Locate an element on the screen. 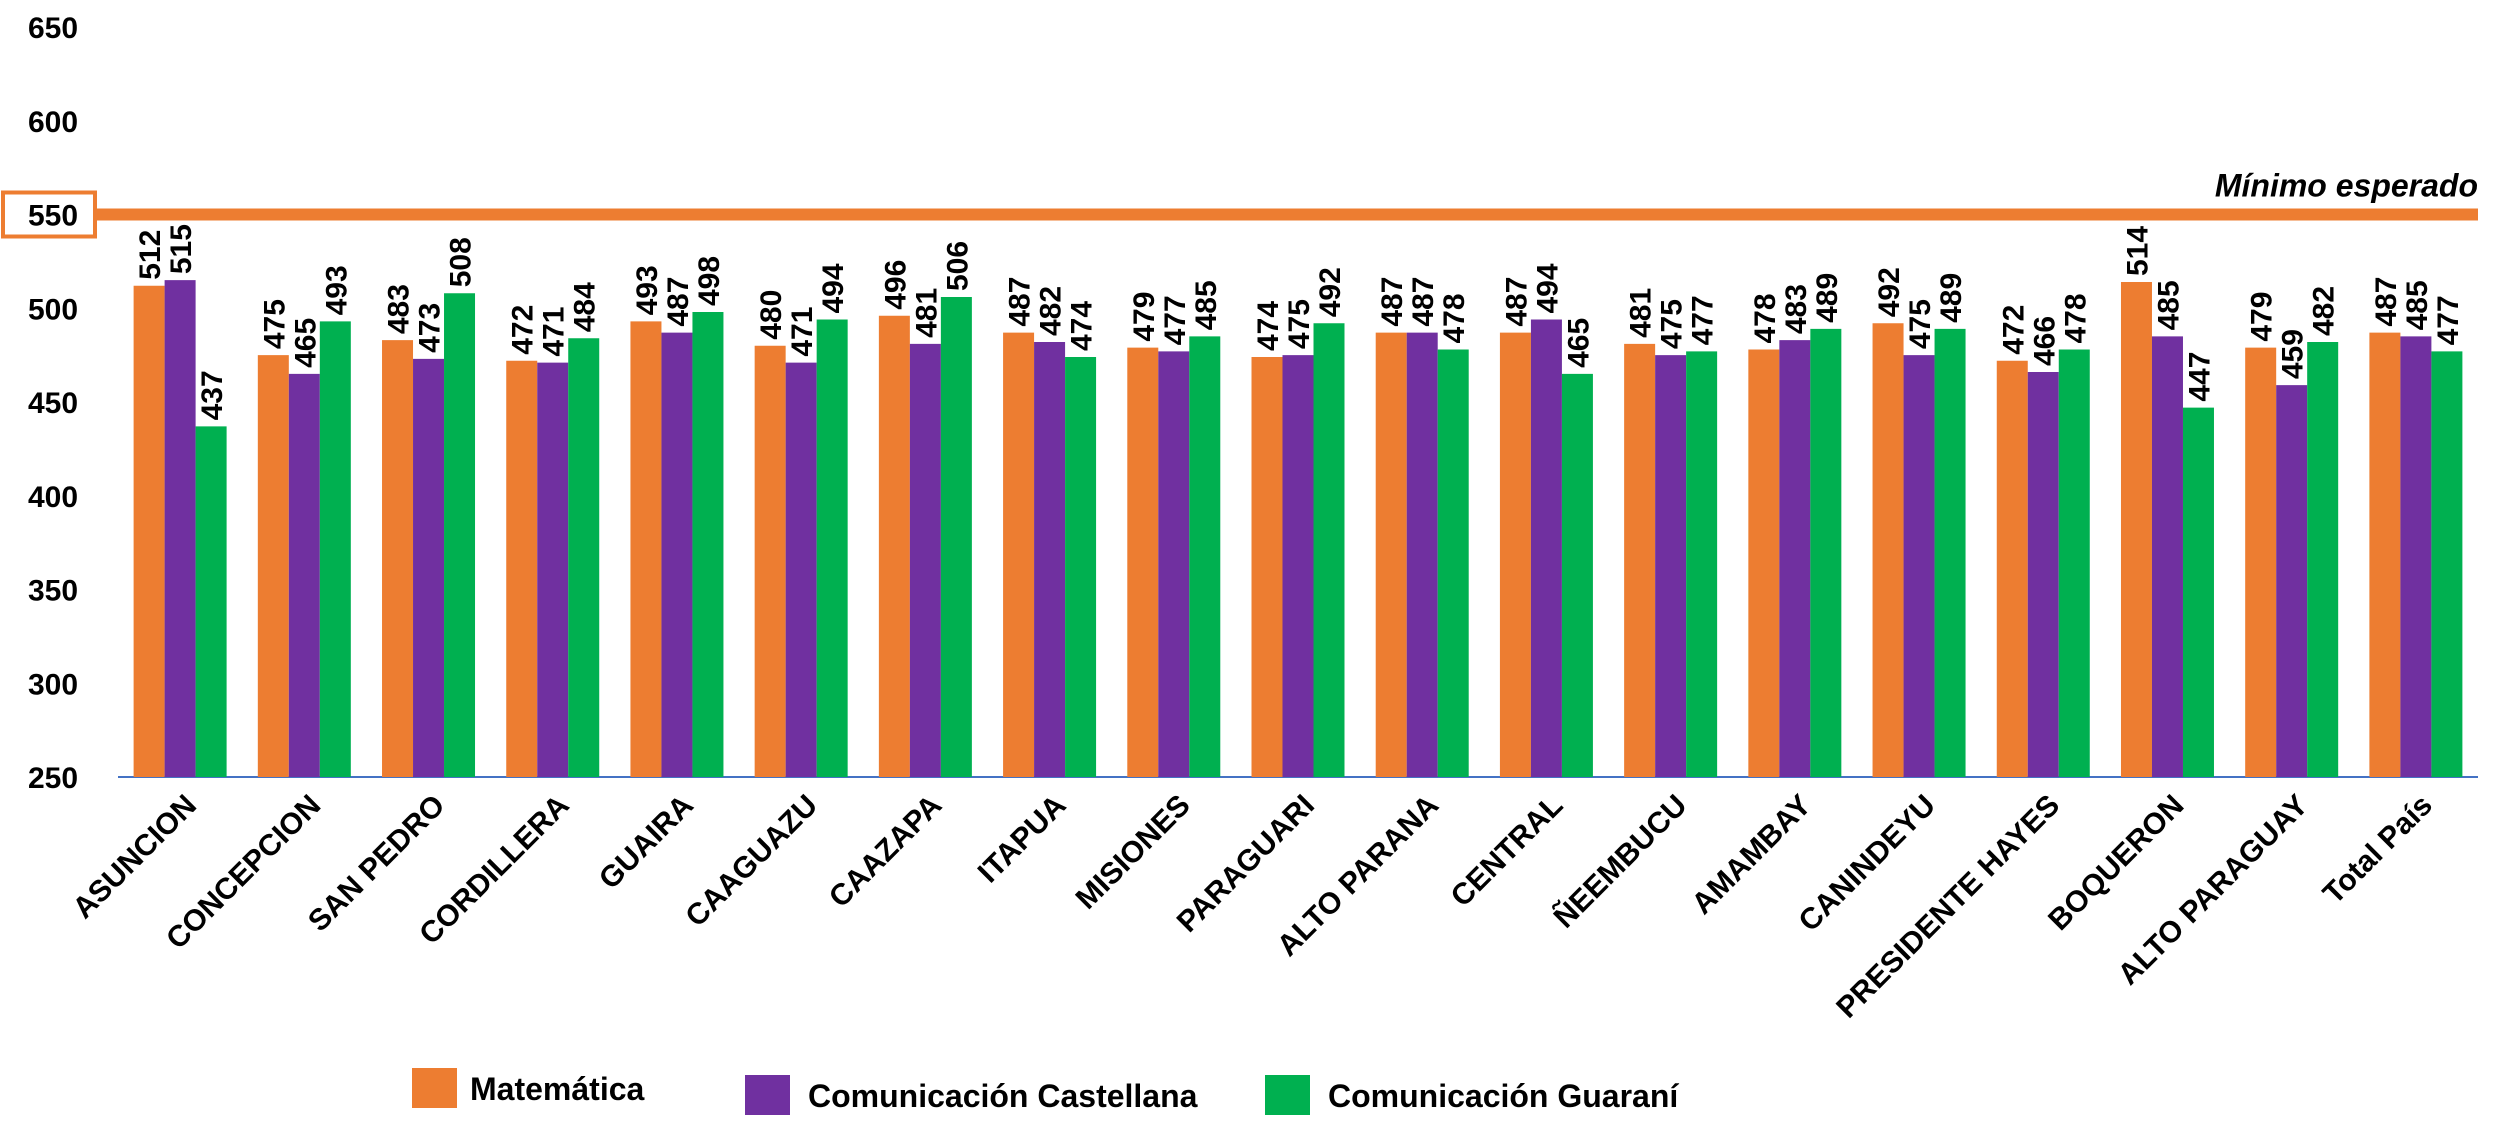 The width and height of the screenshot is (2506, 1127). data-label: 506 is located at coordinates (957, 266).